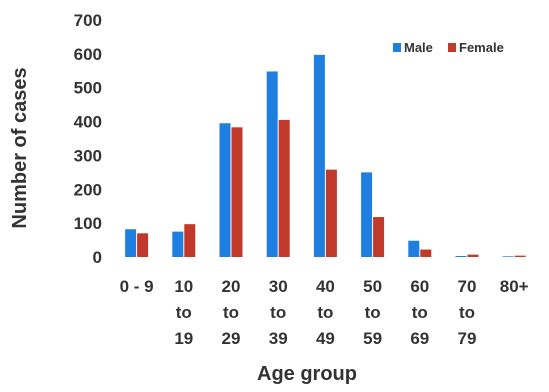 This screenshot has height=392, width=549. Describe the element at coordinates (97, 257) in the screenshot. I see `y-tick-label: 0` at that location.